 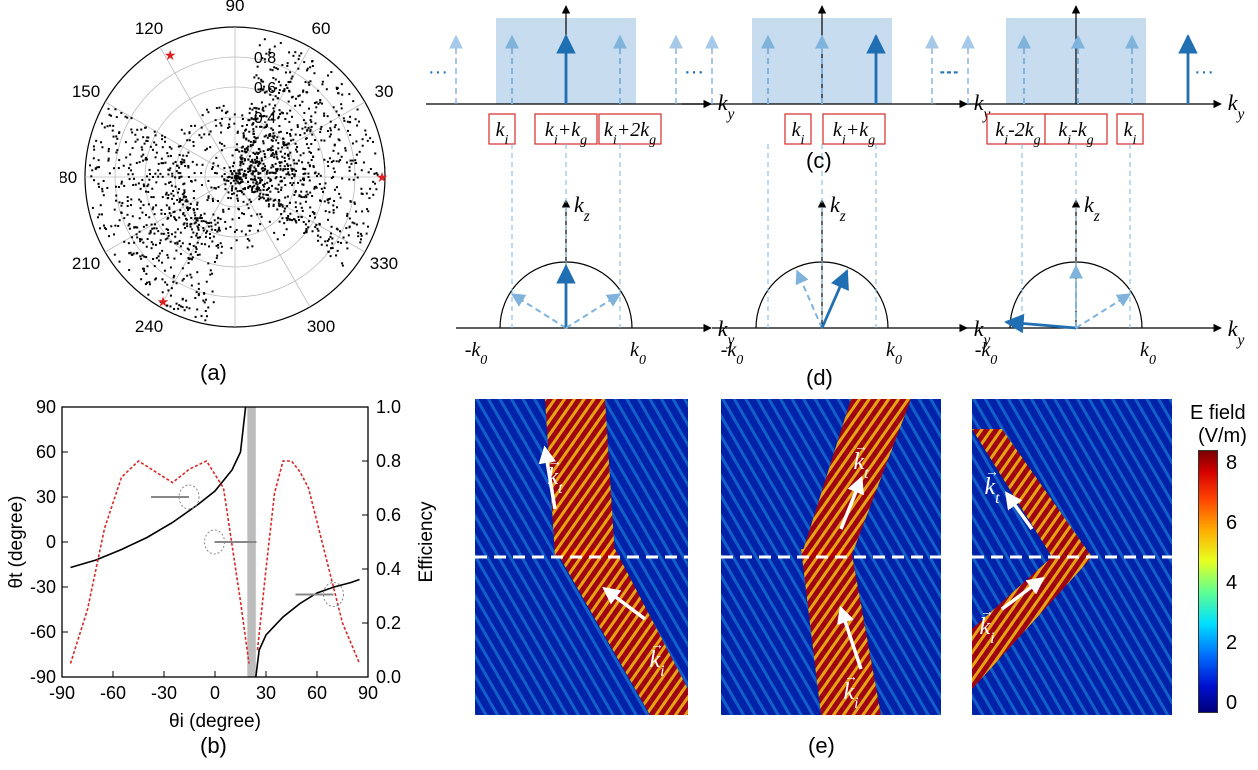 I want to click on polar-angle-label: 30, so click(x=383, y=91).